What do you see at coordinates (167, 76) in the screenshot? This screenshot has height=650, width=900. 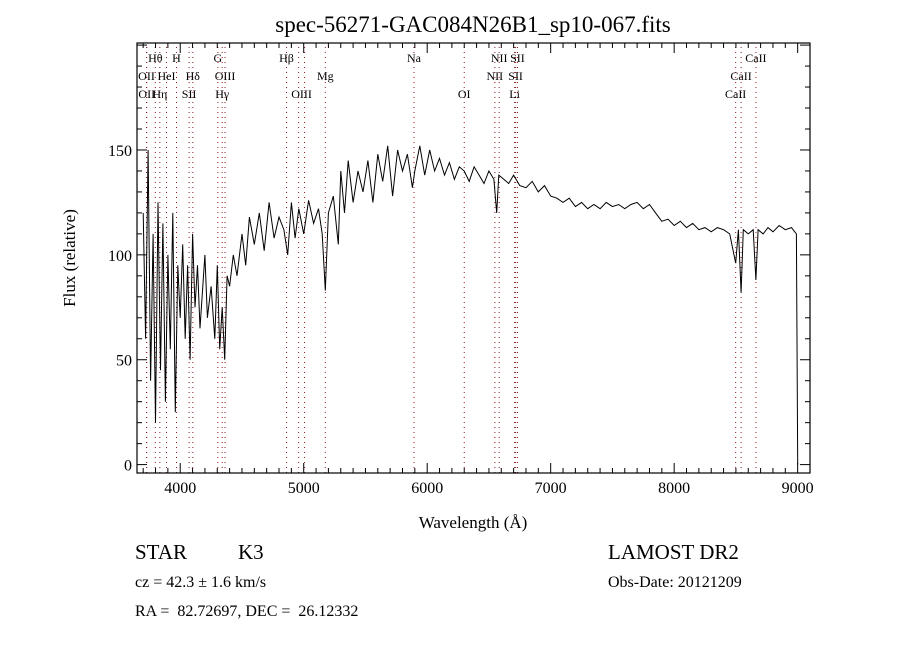 I see `line-label: HeI` at bounding box center [167, 76].